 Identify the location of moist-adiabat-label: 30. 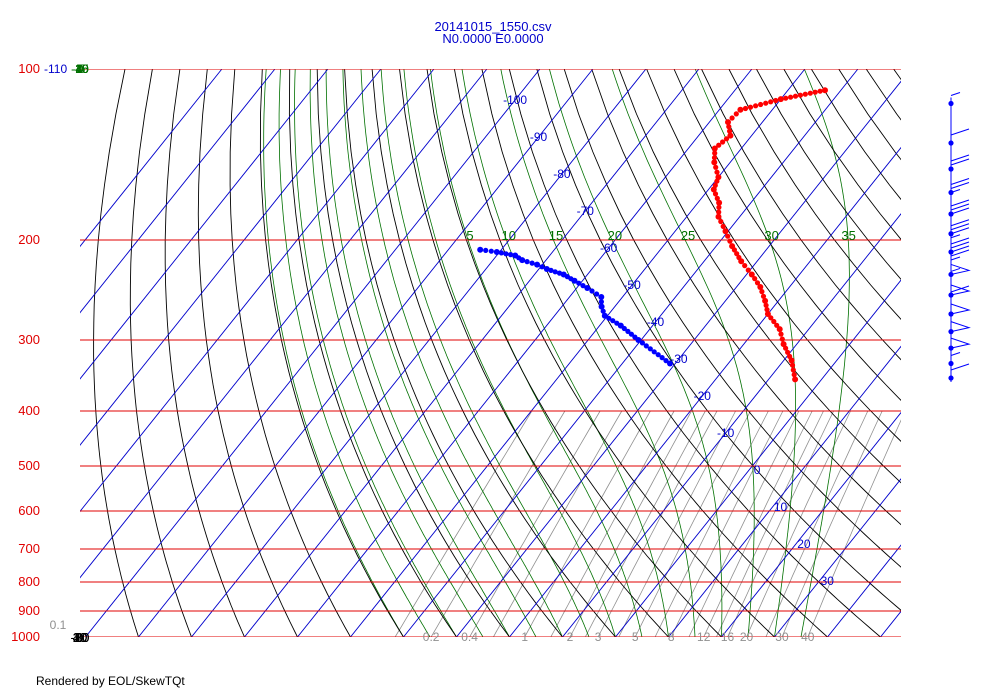
(771, 235).